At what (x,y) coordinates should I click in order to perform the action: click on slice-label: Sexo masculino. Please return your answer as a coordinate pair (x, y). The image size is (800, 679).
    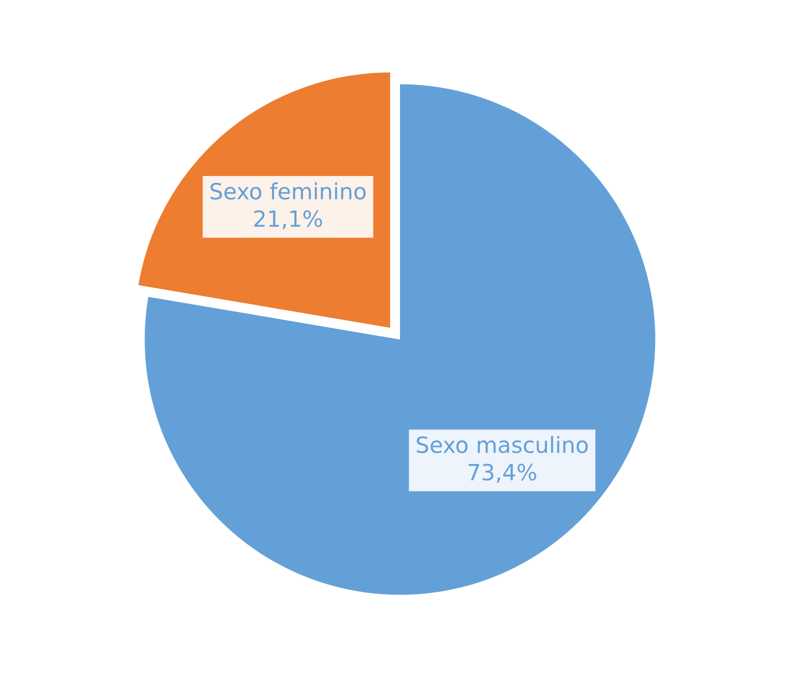
    Looking at the image, I should click on (502, 445).